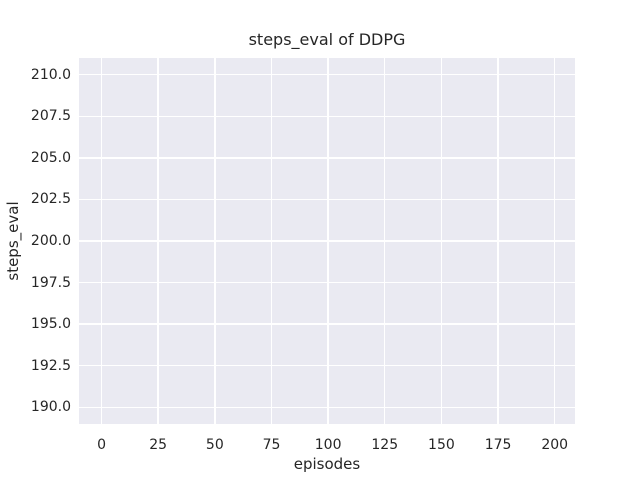  What do you see at coordinates (498, 445) in the screenshot?
I see `x-tick-label: 175` at bounding box center [498, 445].